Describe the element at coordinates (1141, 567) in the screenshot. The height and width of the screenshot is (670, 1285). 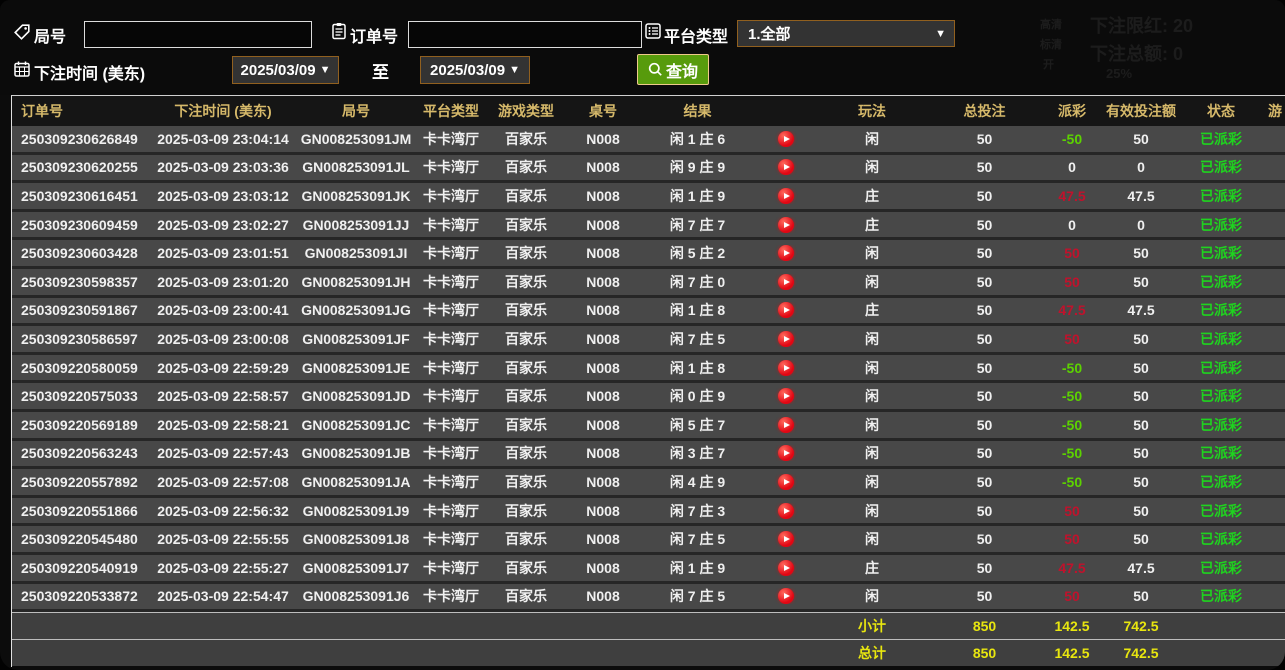
I see `cell-valid_bet: 47.5` at that location.